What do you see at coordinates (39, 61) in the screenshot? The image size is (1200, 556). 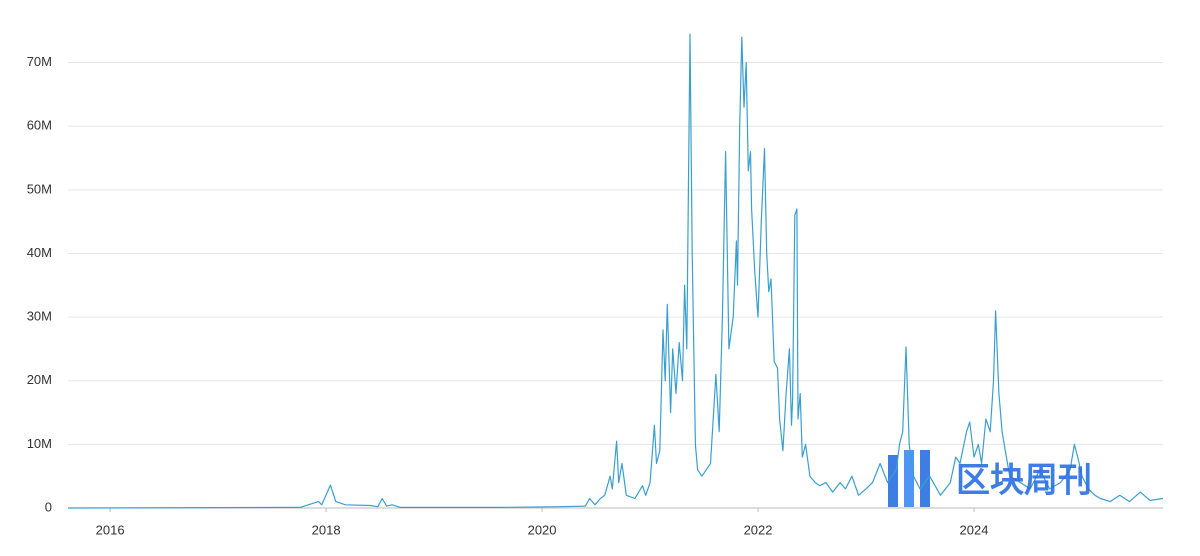 I see `y-tick-label: 70M` at bounding box center [39, 61].